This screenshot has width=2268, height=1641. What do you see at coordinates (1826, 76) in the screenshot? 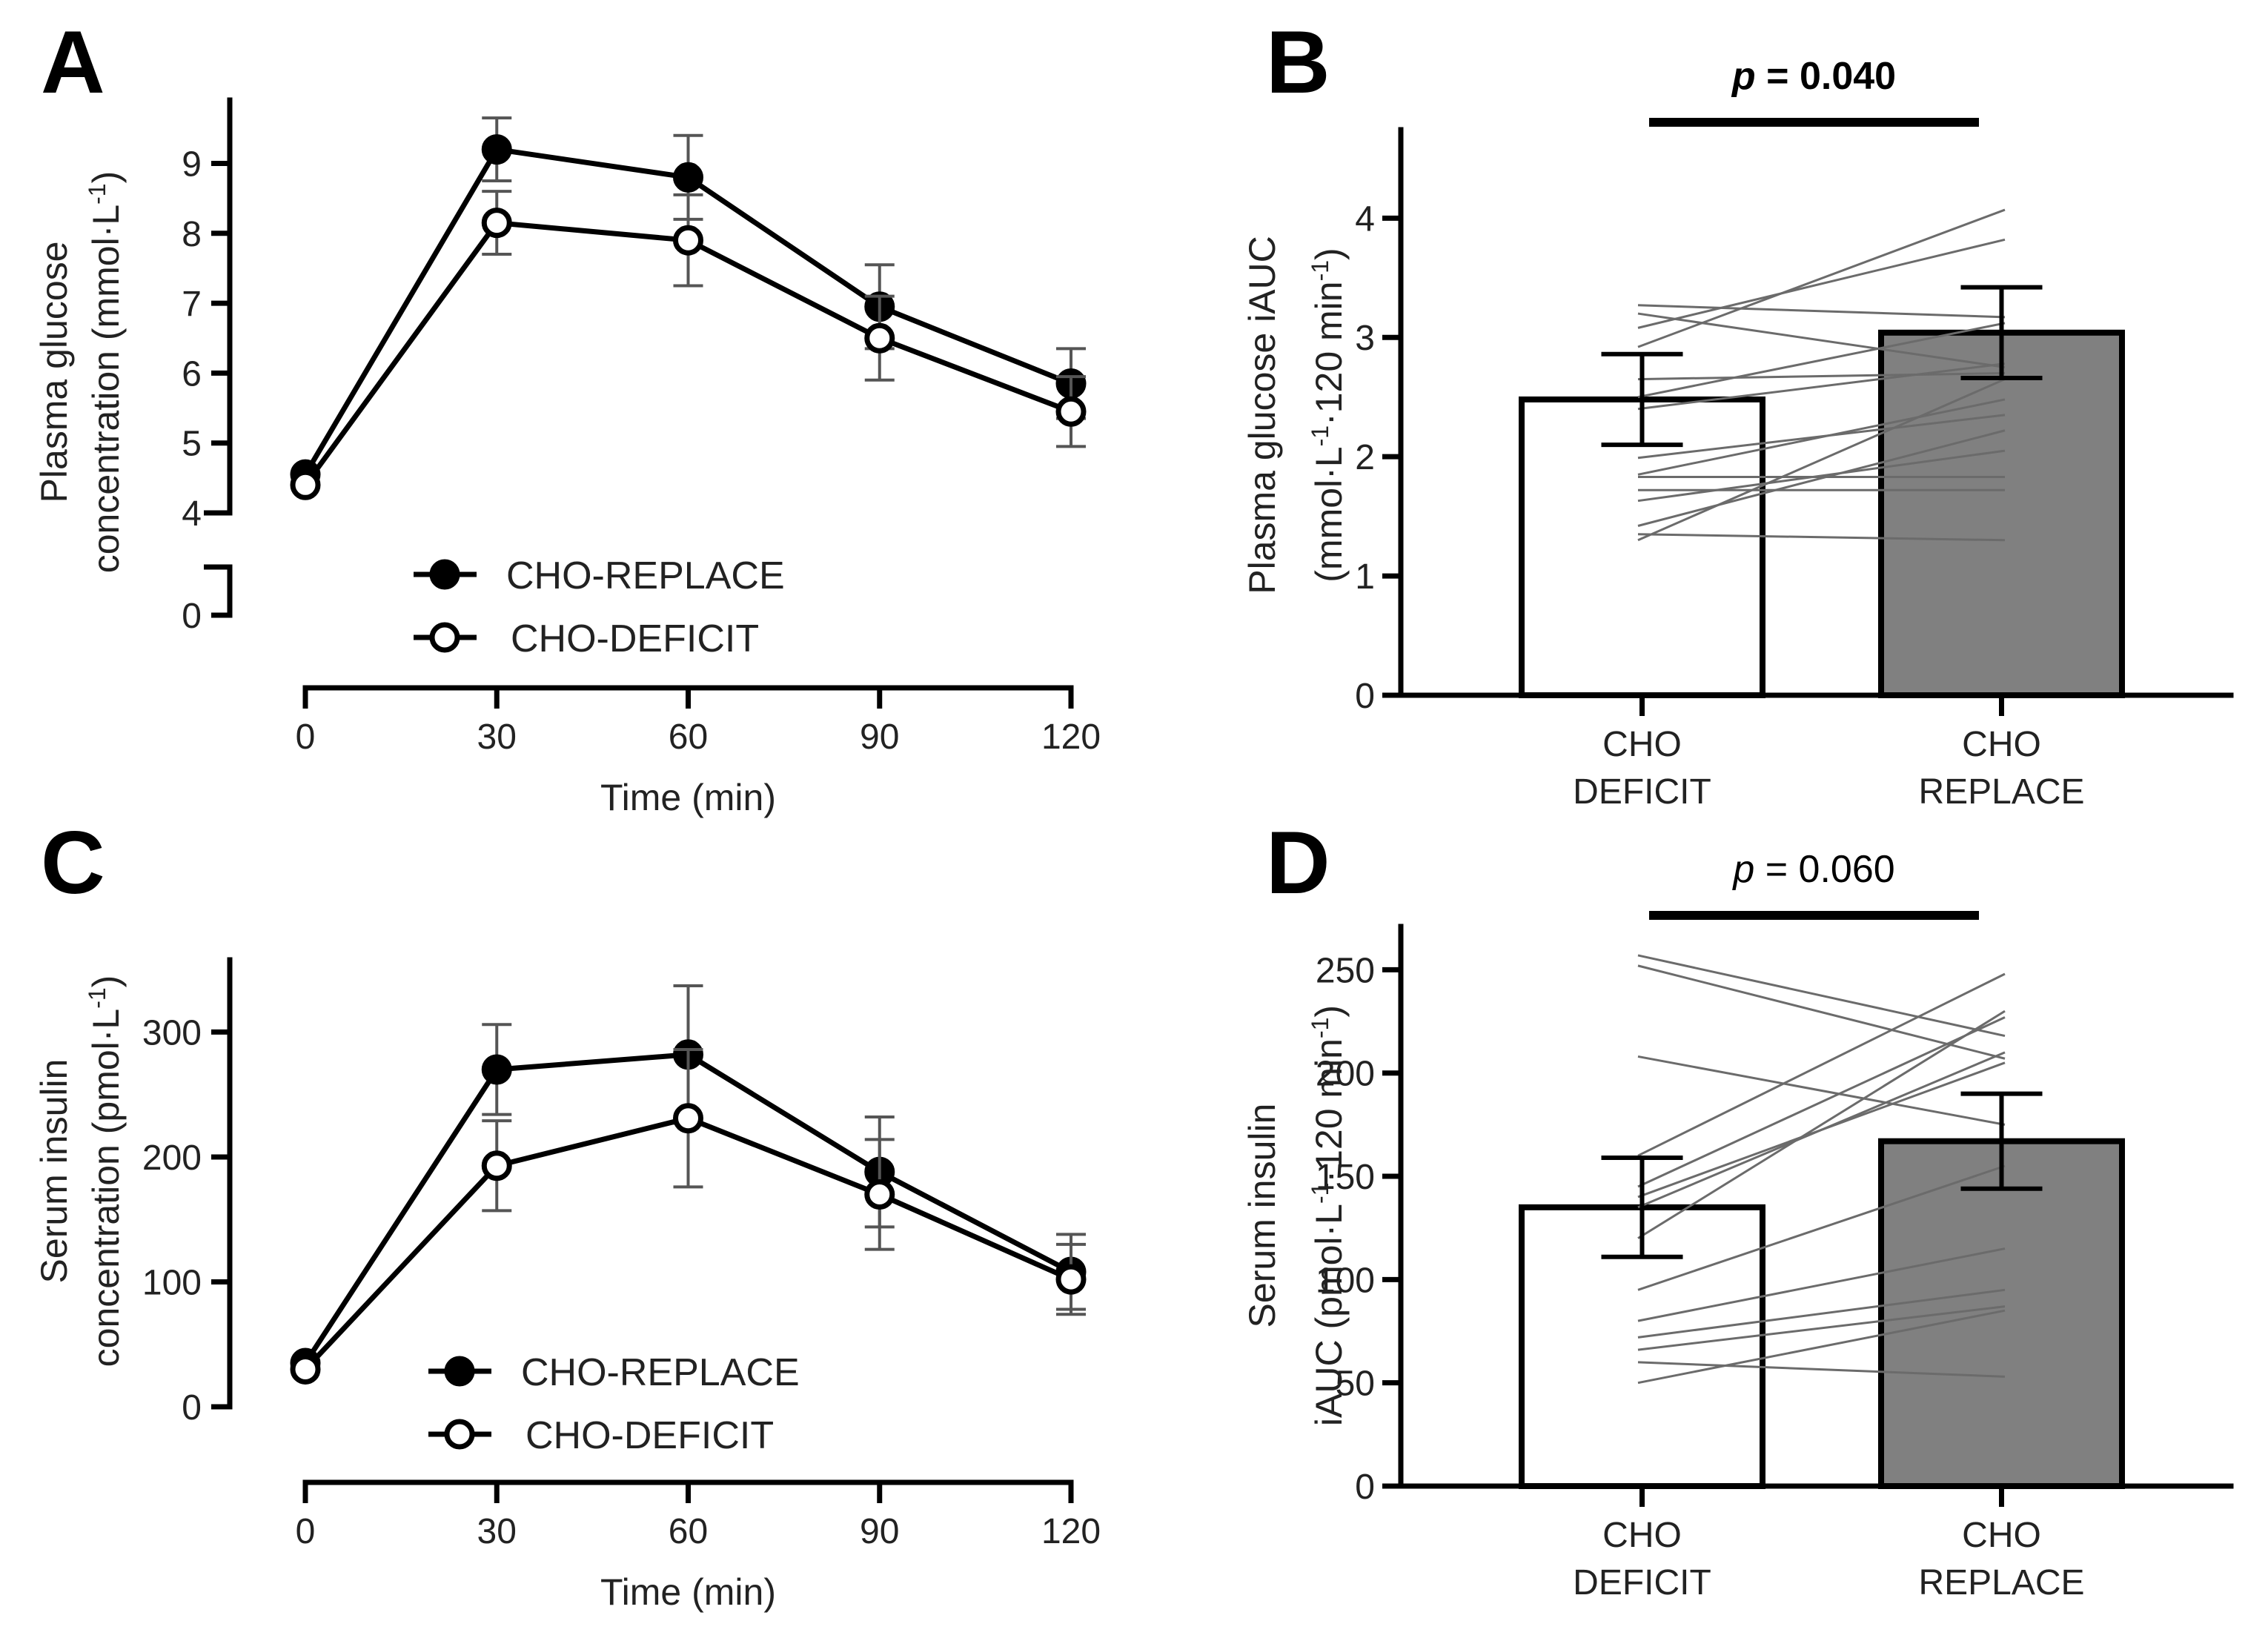
I see `p-value: = 0.040` at bounding box center [1826, 76].